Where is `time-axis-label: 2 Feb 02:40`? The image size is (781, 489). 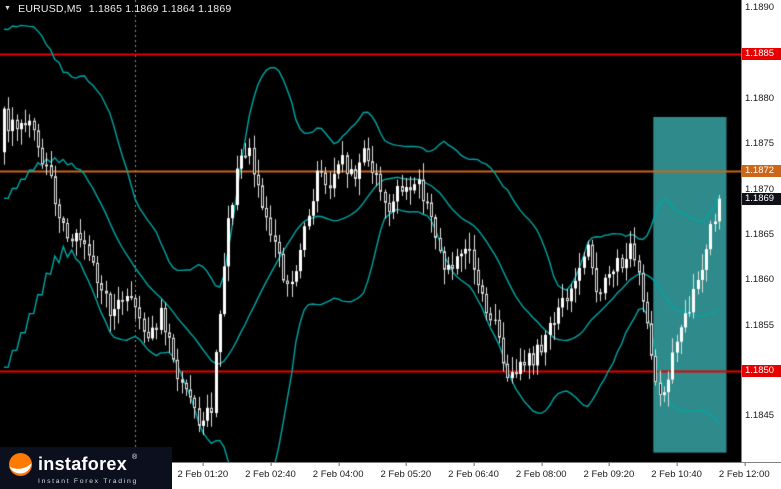 time-axis-label: 2 Feb 02:40 is located at coordinates (270, 471).